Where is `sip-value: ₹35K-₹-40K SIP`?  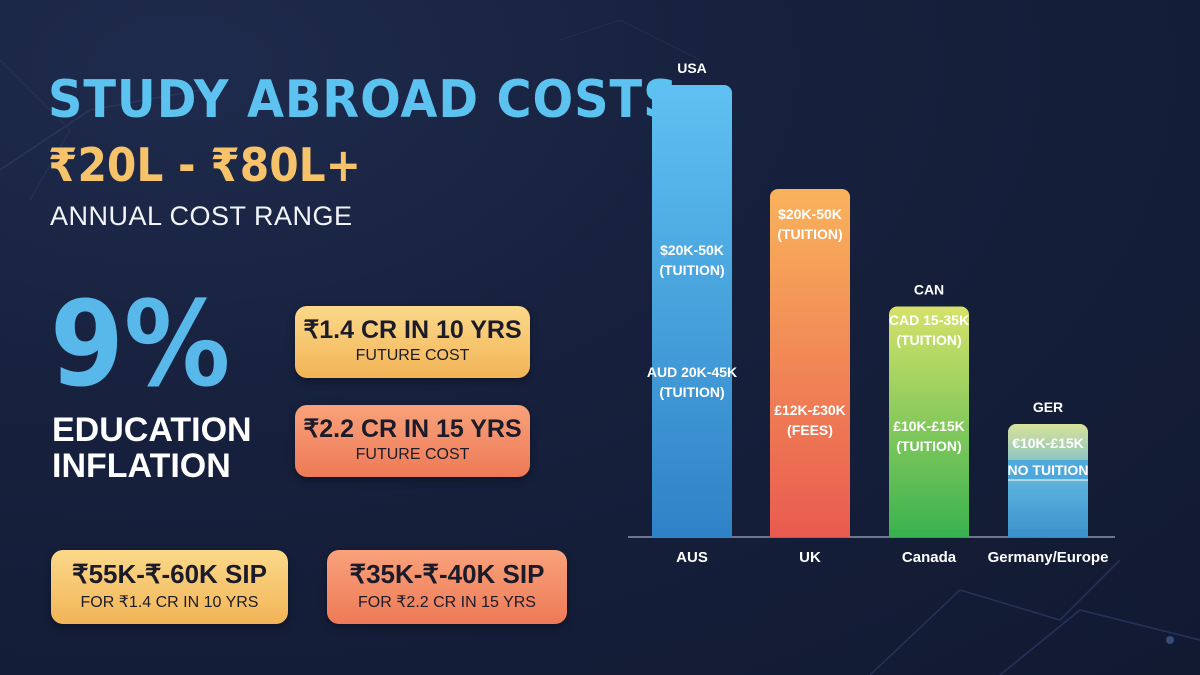
sip-value: ₹35K-₹-40K SIP is located at coordinates (447, 574).